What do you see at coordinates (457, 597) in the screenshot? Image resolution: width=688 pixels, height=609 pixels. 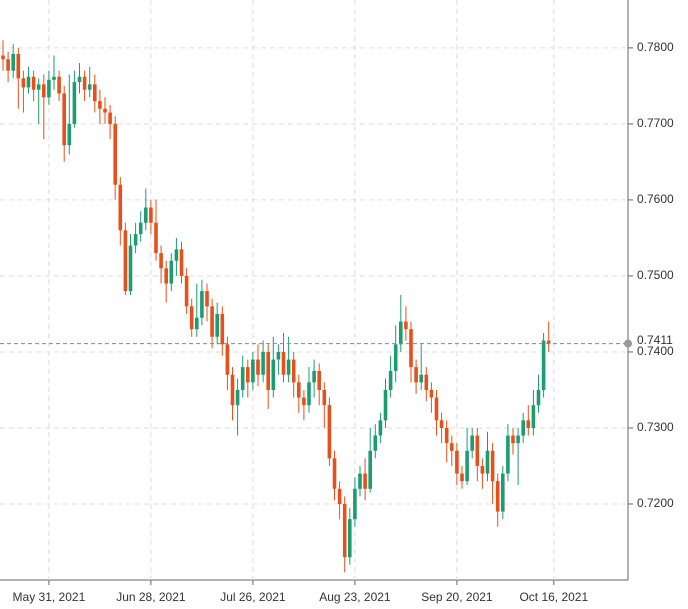 I see `x-tick-label: Sep 20, 2021` at bounding box center [457, 597].